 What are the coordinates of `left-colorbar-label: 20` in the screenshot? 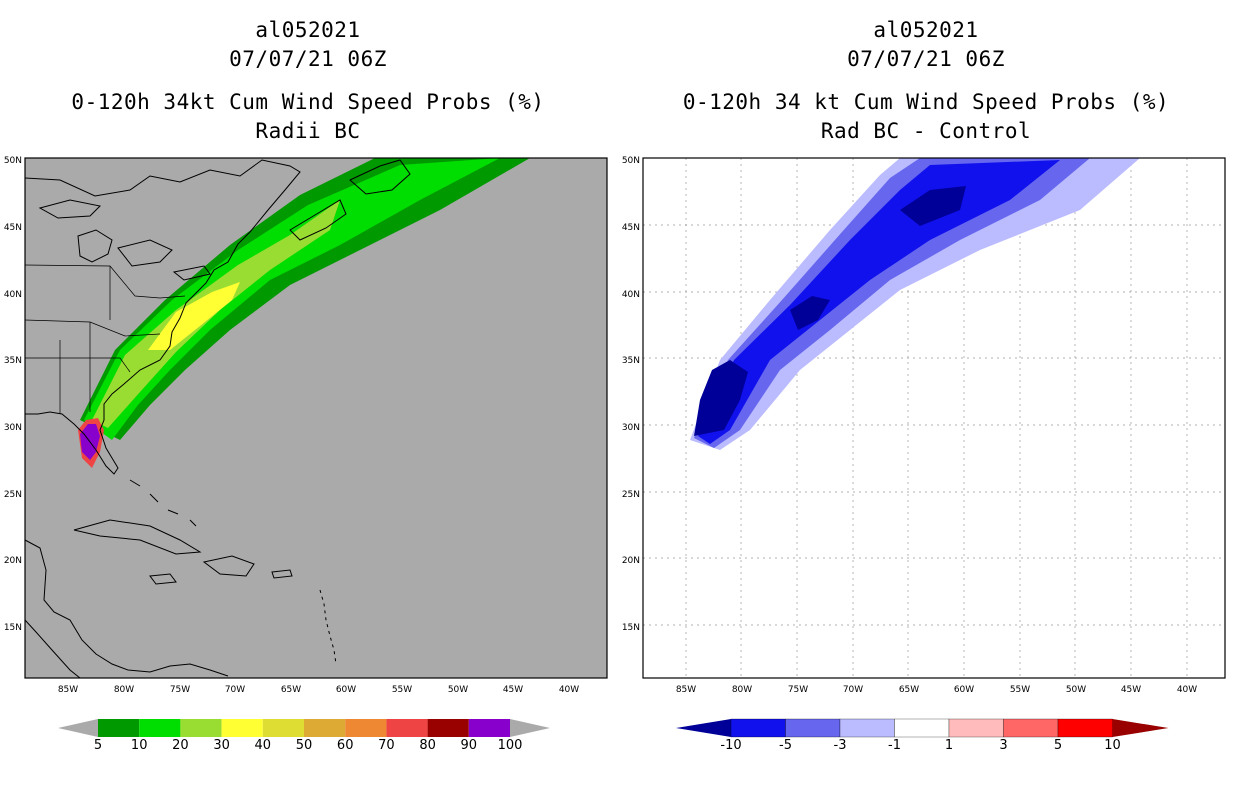 It's located at (180, 745).